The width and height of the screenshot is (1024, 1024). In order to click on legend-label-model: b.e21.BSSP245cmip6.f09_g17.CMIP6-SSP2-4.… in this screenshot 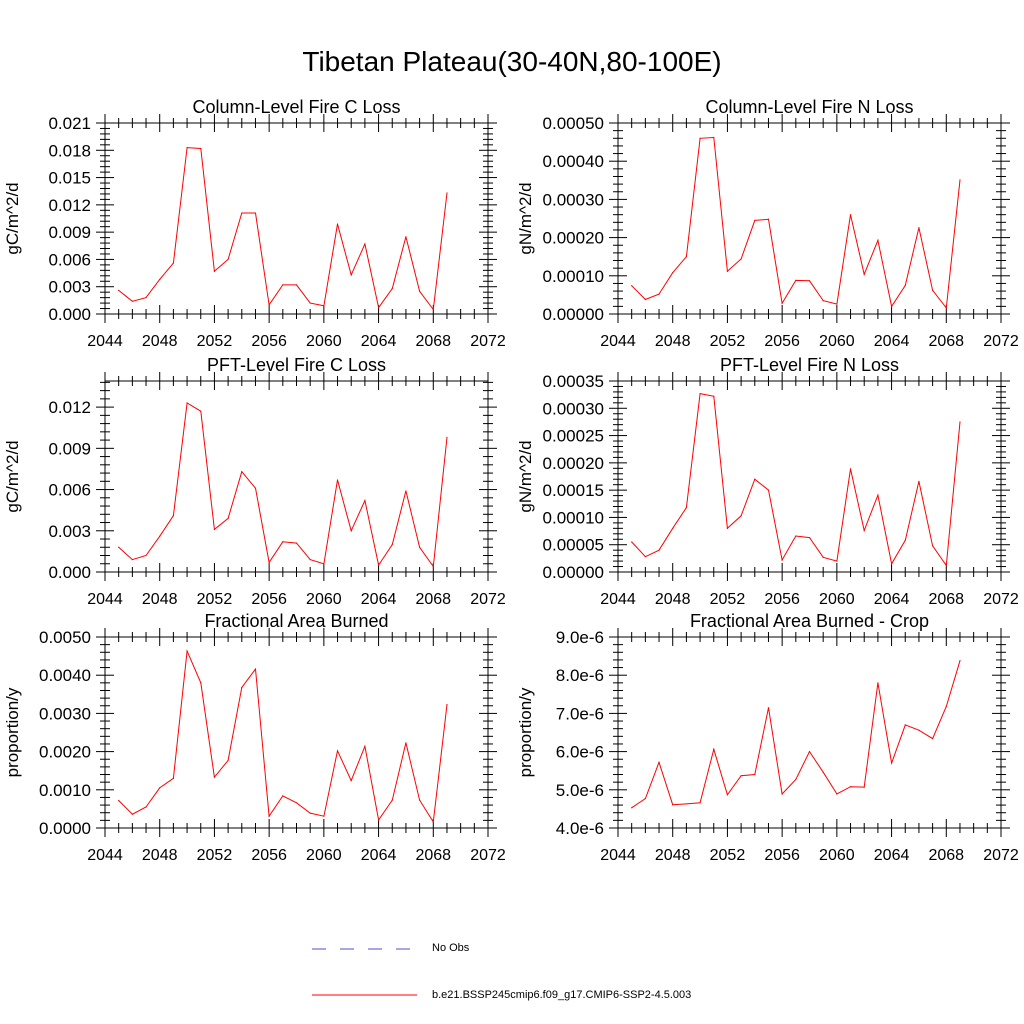, I will do `click(562, 995)`.